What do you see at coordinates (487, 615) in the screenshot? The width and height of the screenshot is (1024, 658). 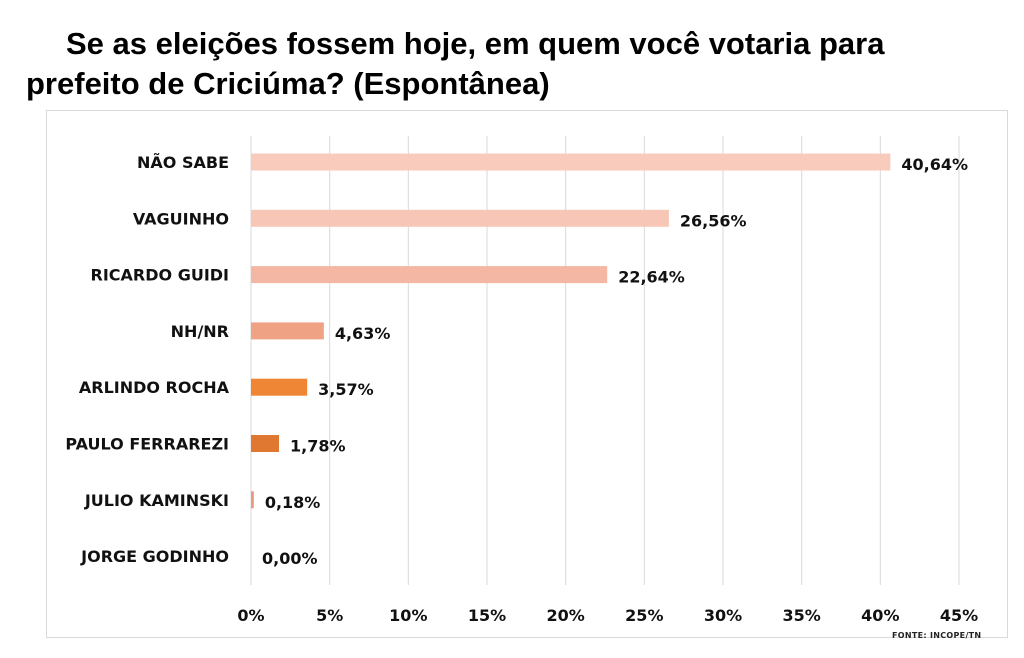 I see `x-tick-label: 15%` at bounding box center [487, 615].